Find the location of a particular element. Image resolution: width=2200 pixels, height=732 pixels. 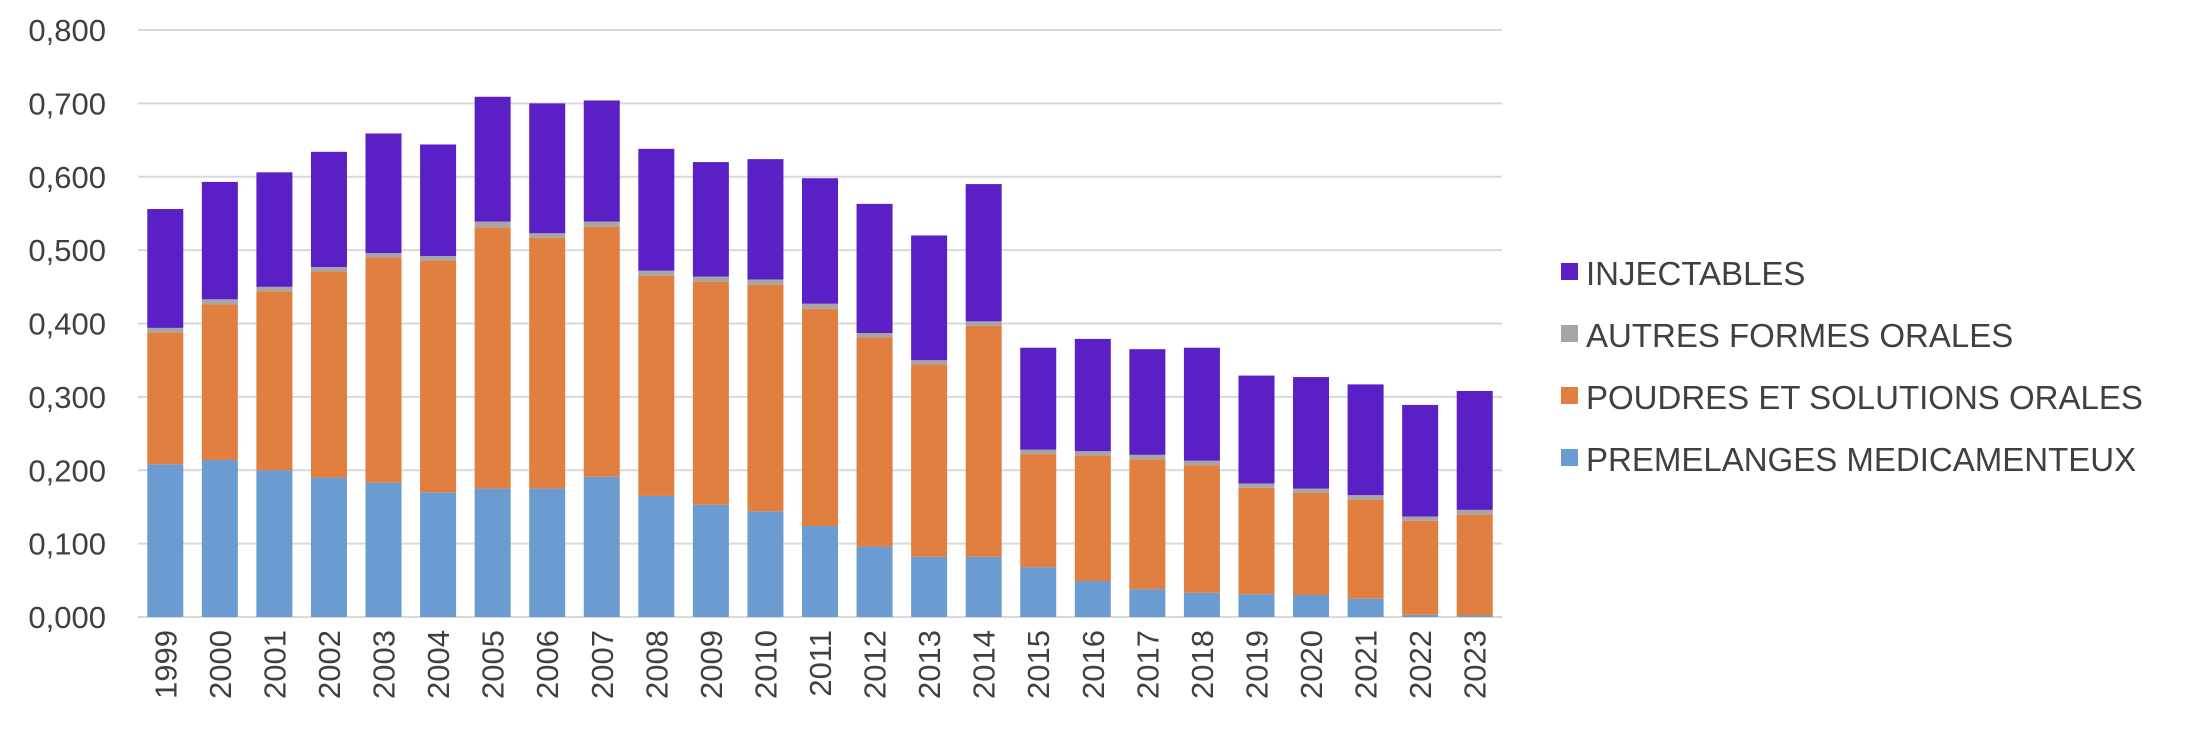

x-tick-label: 2023 is located at coordinates (1475, 664).